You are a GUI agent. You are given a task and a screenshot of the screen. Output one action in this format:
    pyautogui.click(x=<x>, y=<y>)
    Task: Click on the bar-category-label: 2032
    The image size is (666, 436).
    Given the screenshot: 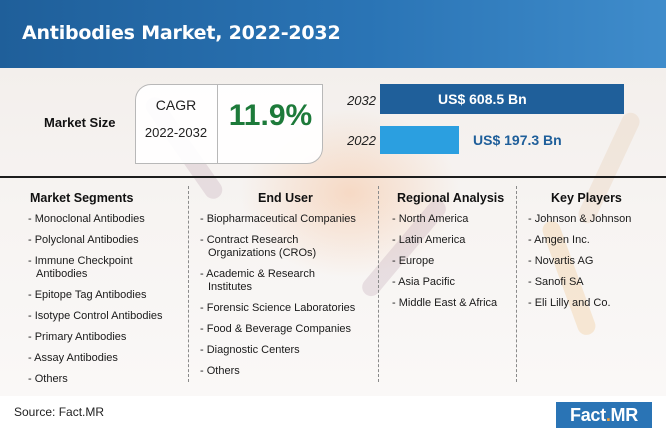 What is the action you would take?
    pyautogui.click(x=361, y=100)
    